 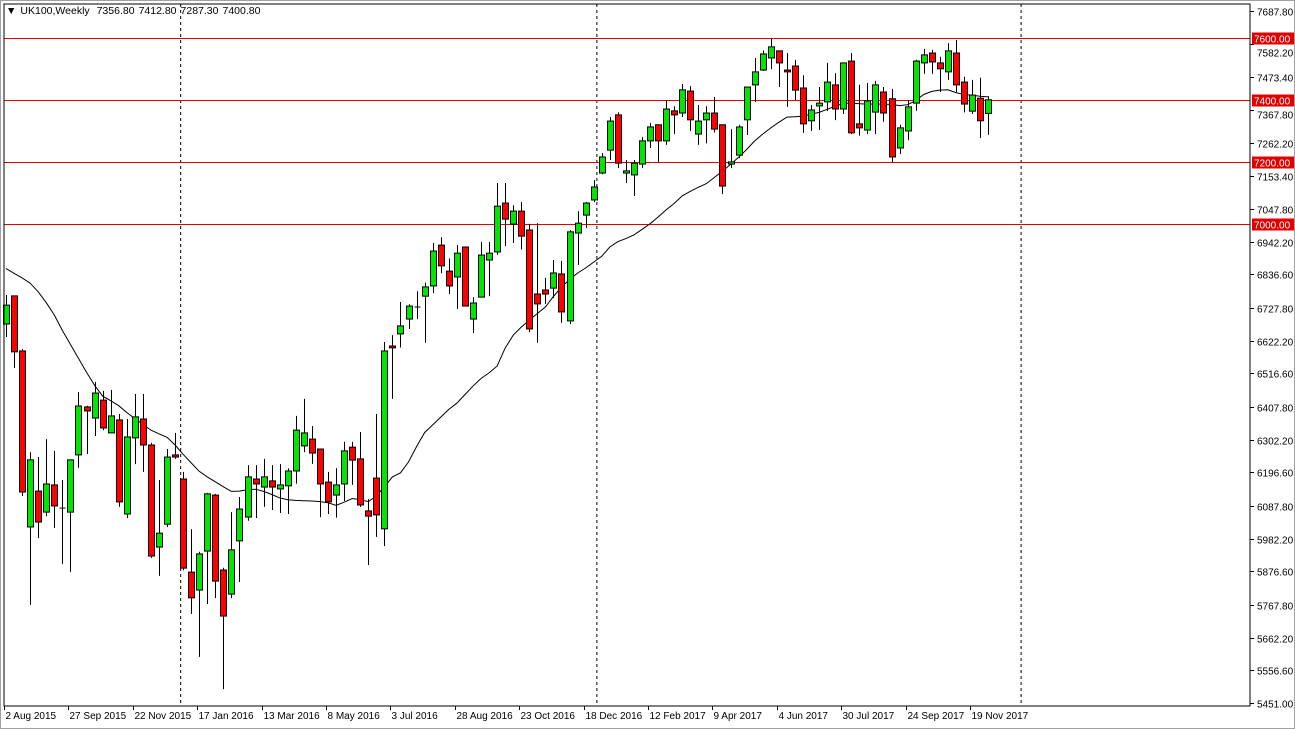 I want to click on triangle-down-icon: ▼, so click(x=11, y=11).